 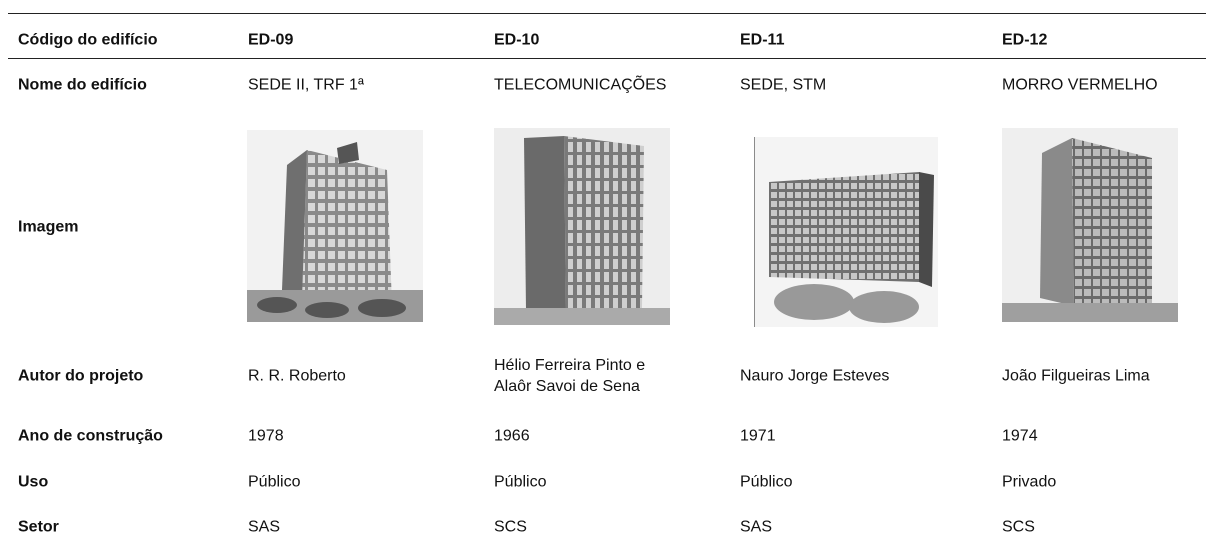 What do you see at coordinates (266, 436) in the screenshot?
I see `cell-value: 1978` at bounding box center [266, 436].